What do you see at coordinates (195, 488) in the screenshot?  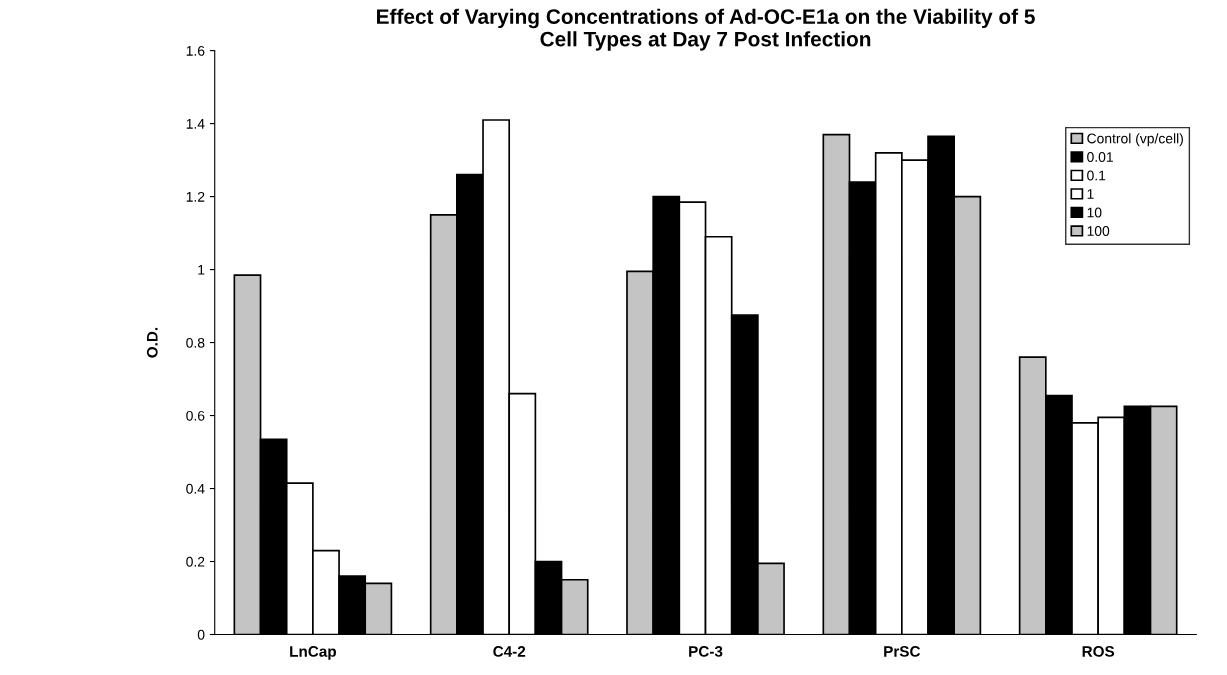 I see `y-tick-label: 0.4` at bounding box center [195, 488].